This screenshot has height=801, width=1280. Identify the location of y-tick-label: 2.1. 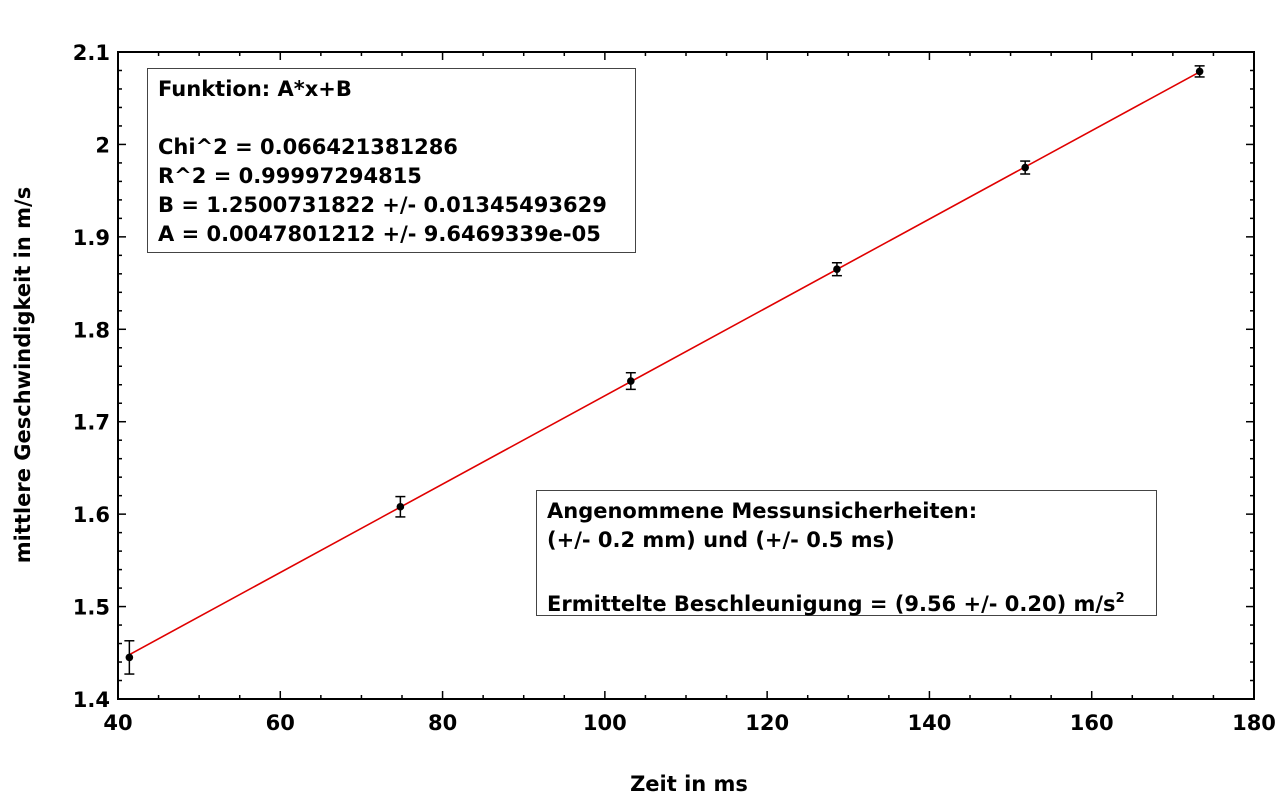
(91, 53).